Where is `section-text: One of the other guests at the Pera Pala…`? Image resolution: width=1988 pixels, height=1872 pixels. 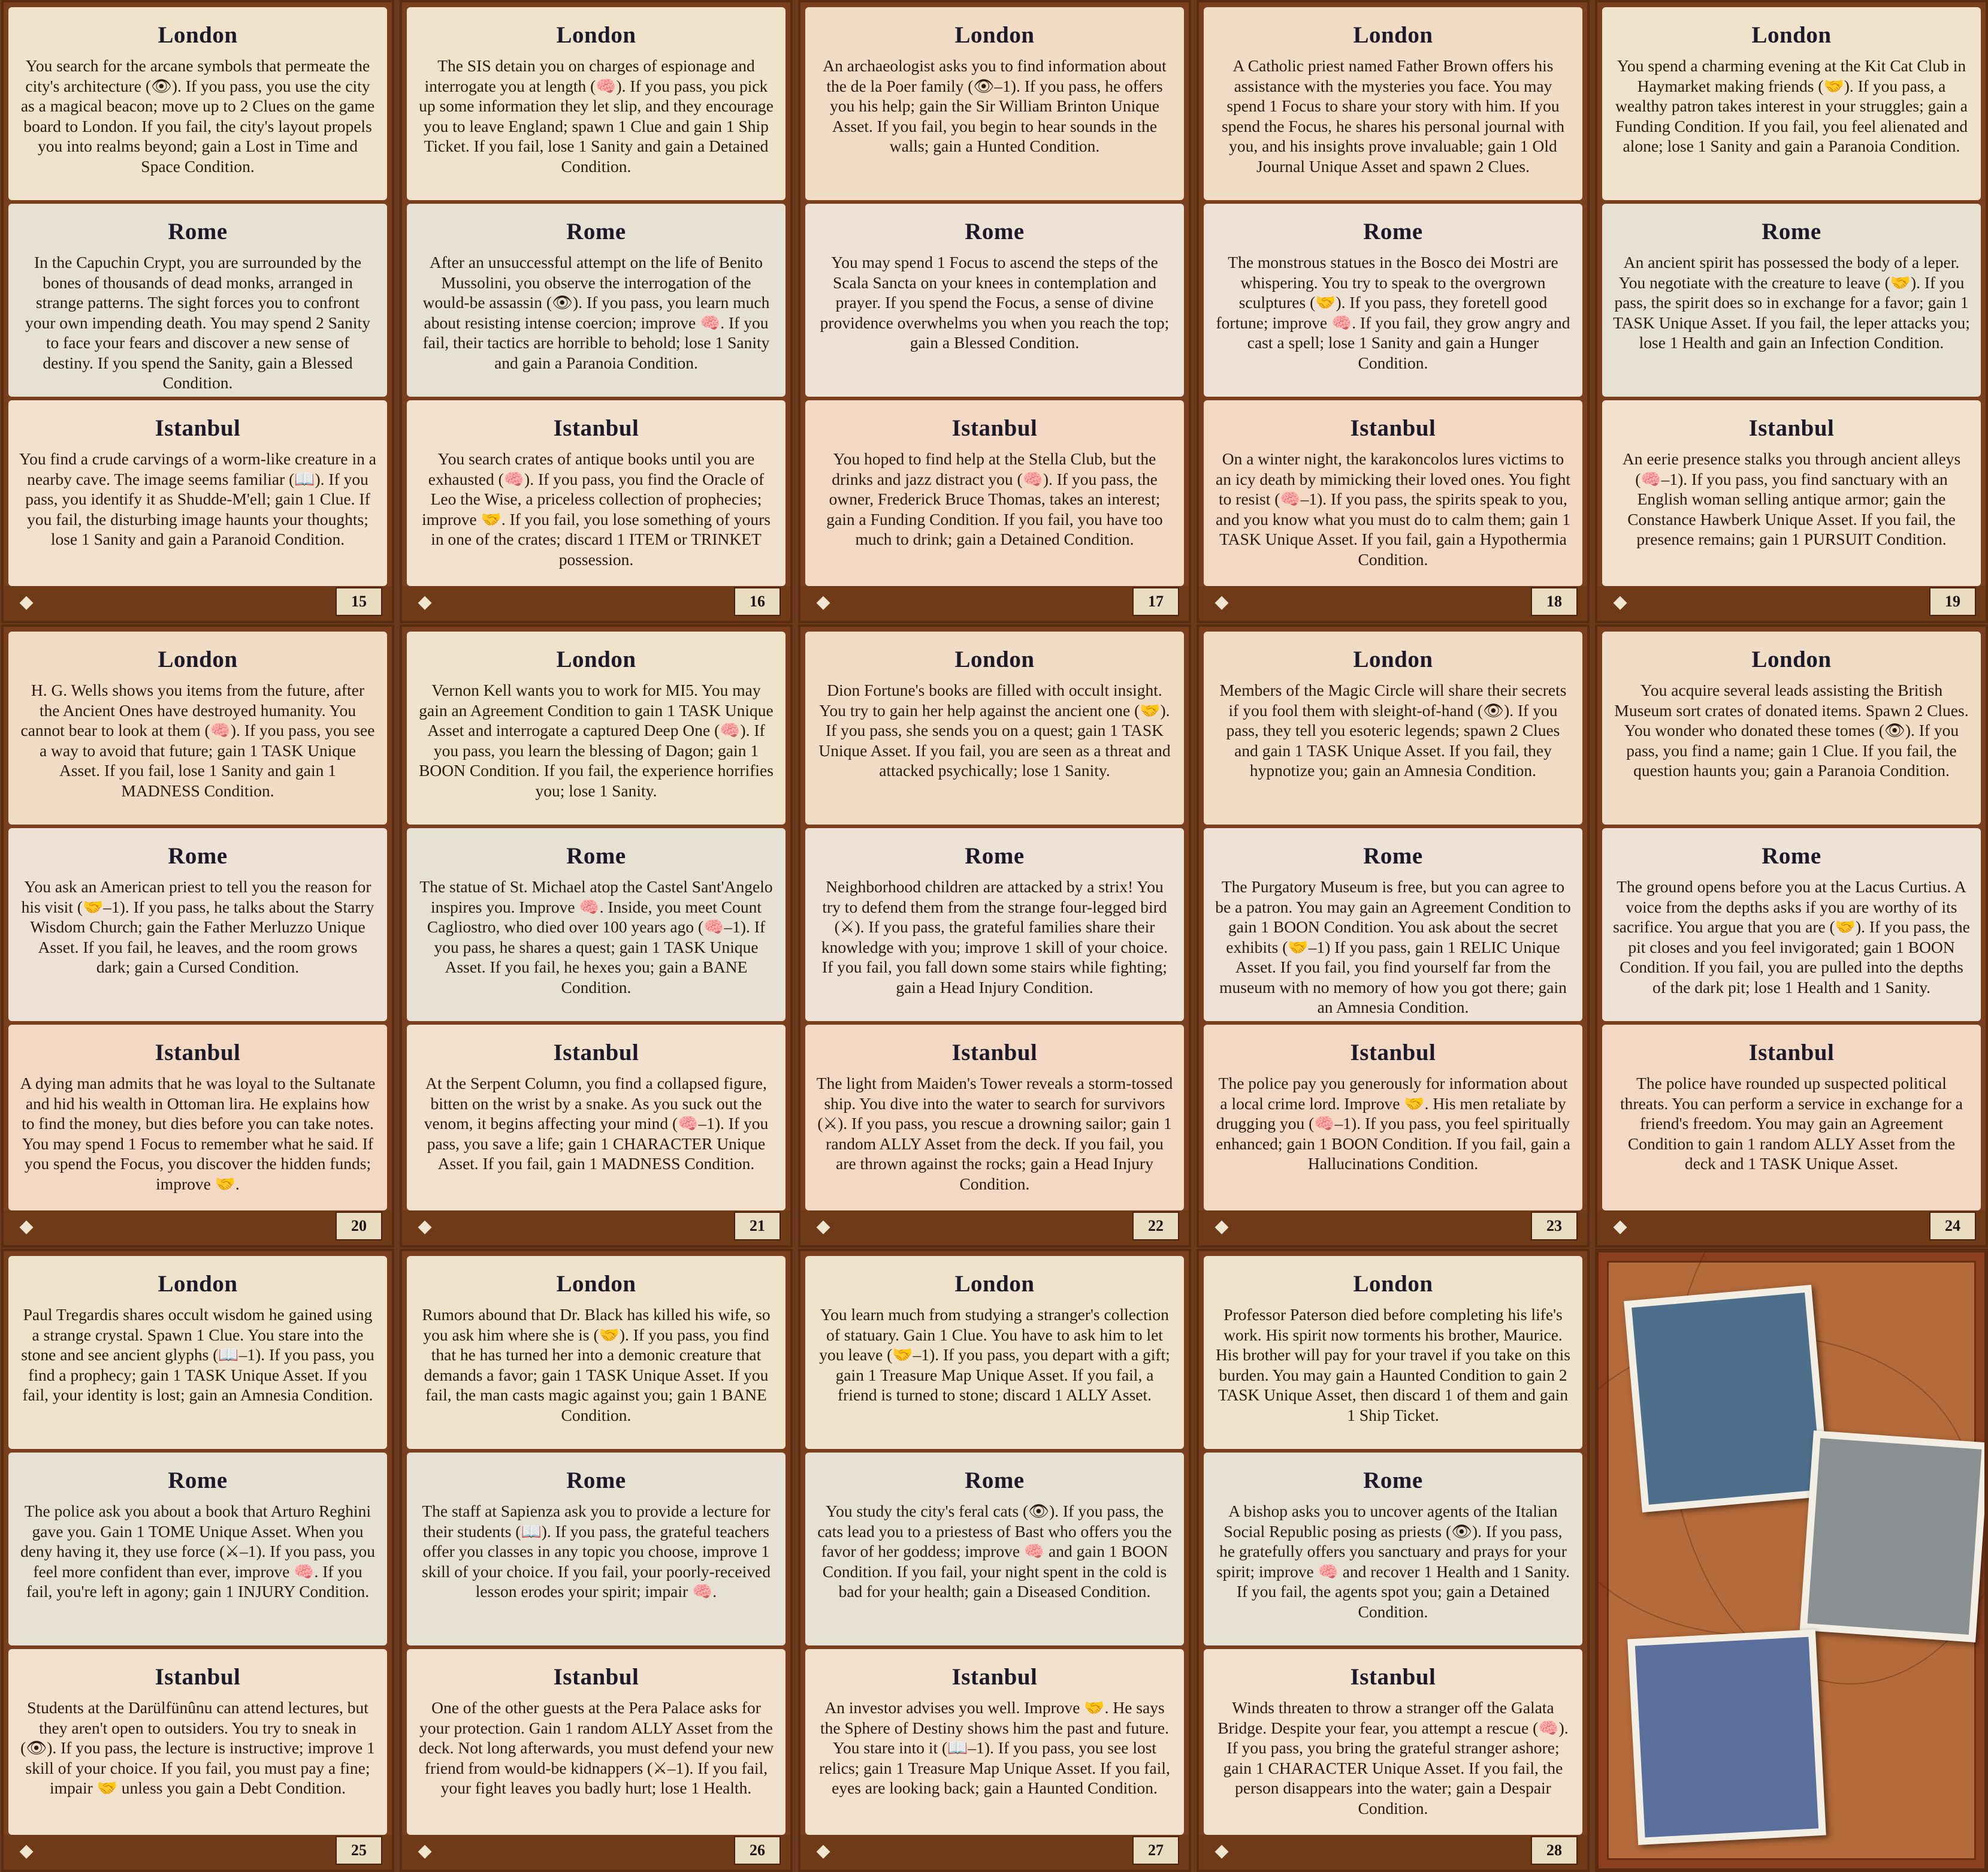 section-text: One of the other guests at the Pera Pala… is located at coordinates (596, 1748).